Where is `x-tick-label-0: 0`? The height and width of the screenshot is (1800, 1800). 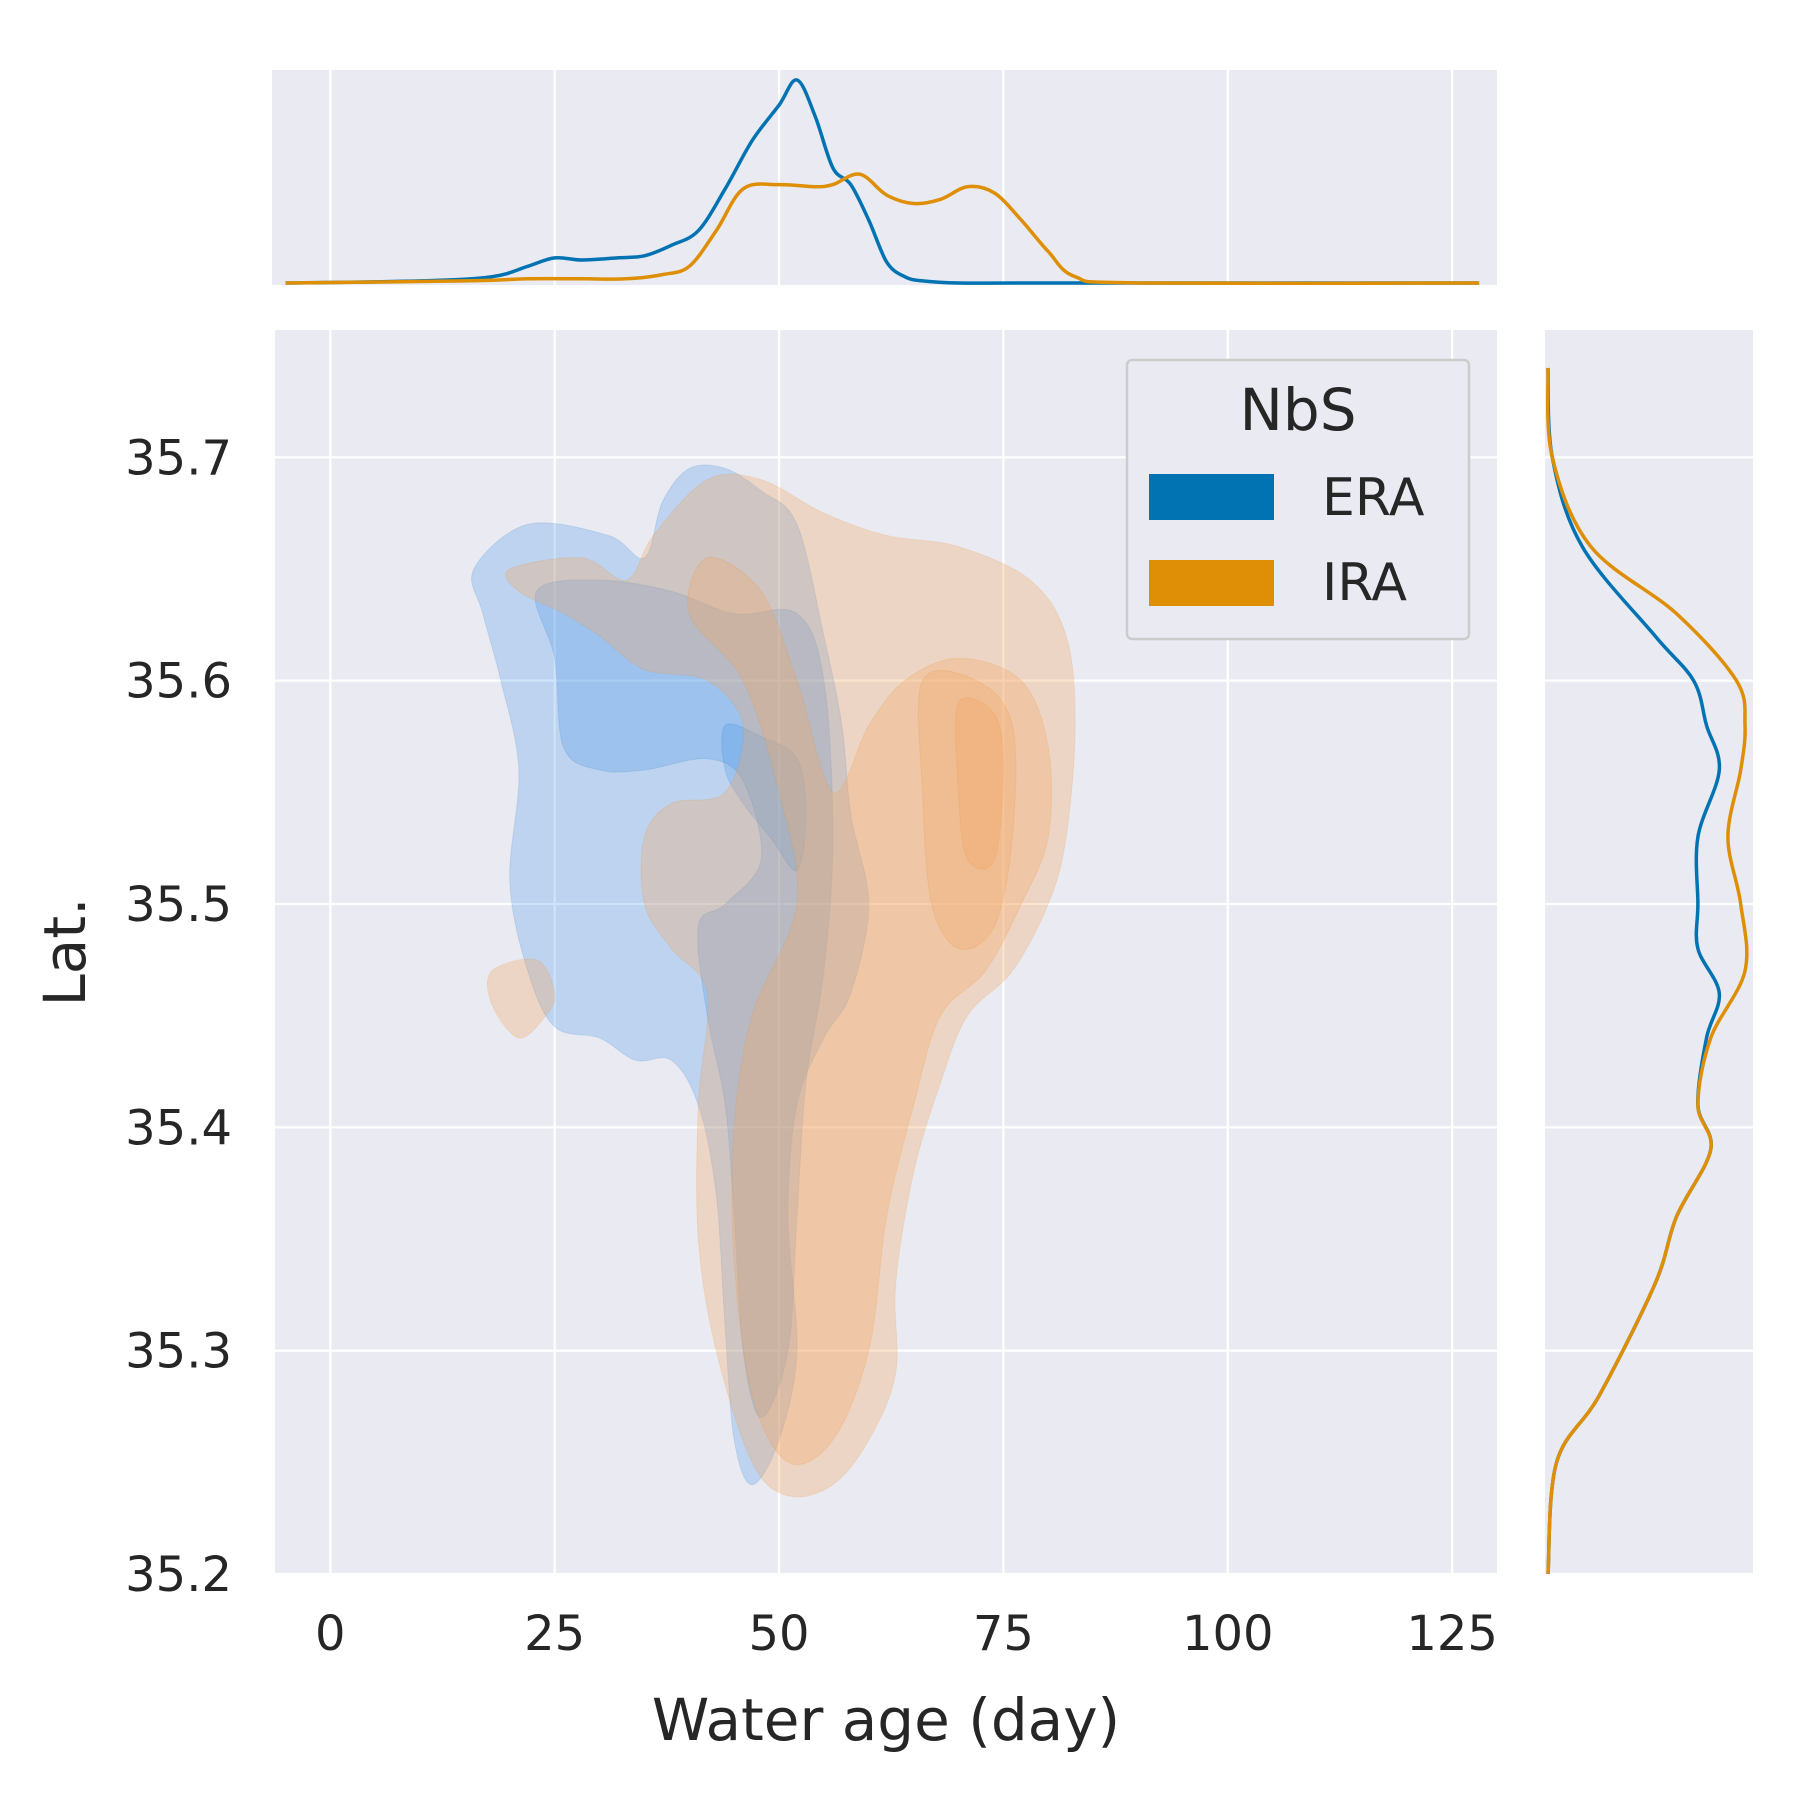 x-tick-label-0: 0 is located at coordinates (330, 1634).